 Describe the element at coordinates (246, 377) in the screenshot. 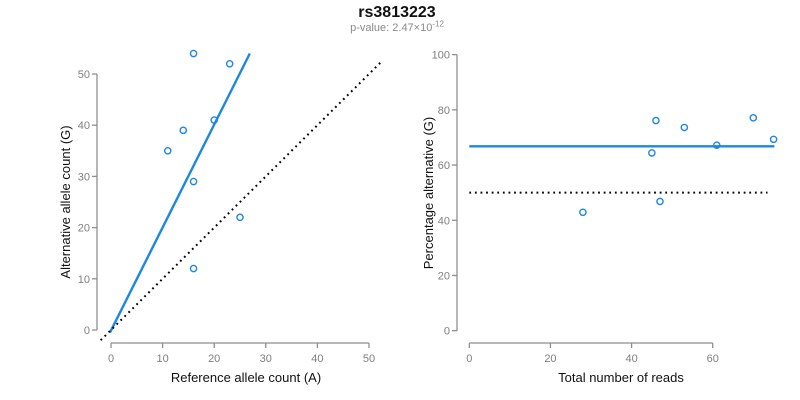

I see `x-axis-title: Reference allele count (A)` at that location.